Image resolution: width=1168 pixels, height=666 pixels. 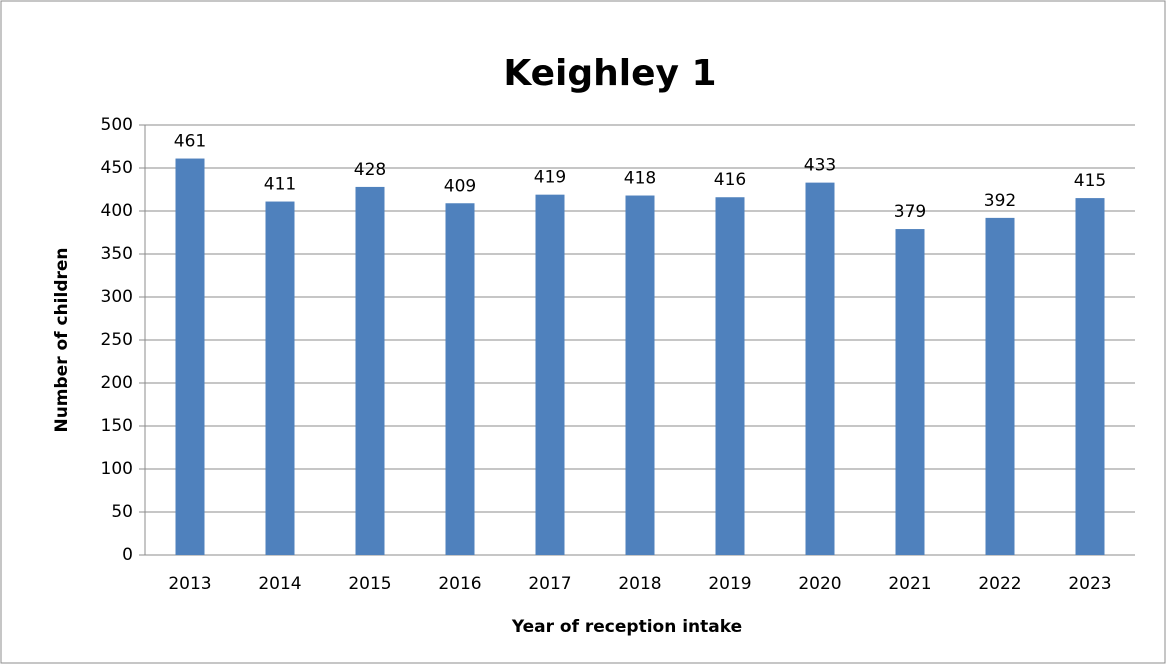 I want to click on x-tick-label: 2023, so click(x=1089, y=584).